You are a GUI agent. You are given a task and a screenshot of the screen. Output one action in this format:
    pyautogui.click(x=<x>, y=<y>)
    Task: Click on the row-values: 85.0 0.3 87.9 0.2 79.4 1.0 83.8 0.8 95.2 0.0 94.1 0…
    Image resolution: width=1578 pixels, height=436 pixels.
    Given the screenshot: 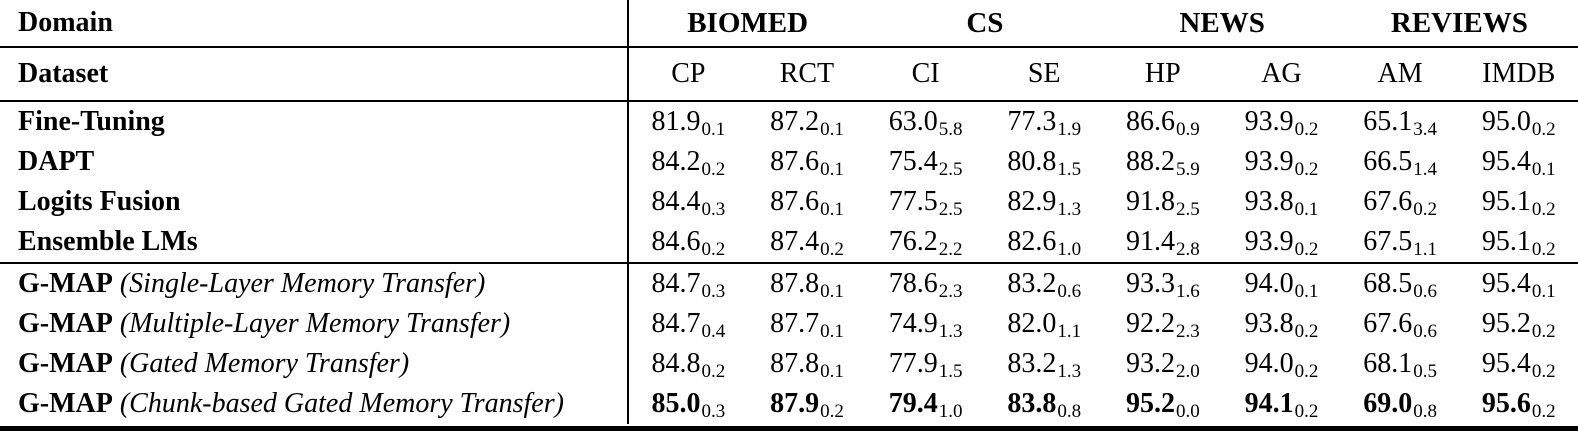 What is the action you would take?
    pyautogui.click(x=1103, y=404)
    